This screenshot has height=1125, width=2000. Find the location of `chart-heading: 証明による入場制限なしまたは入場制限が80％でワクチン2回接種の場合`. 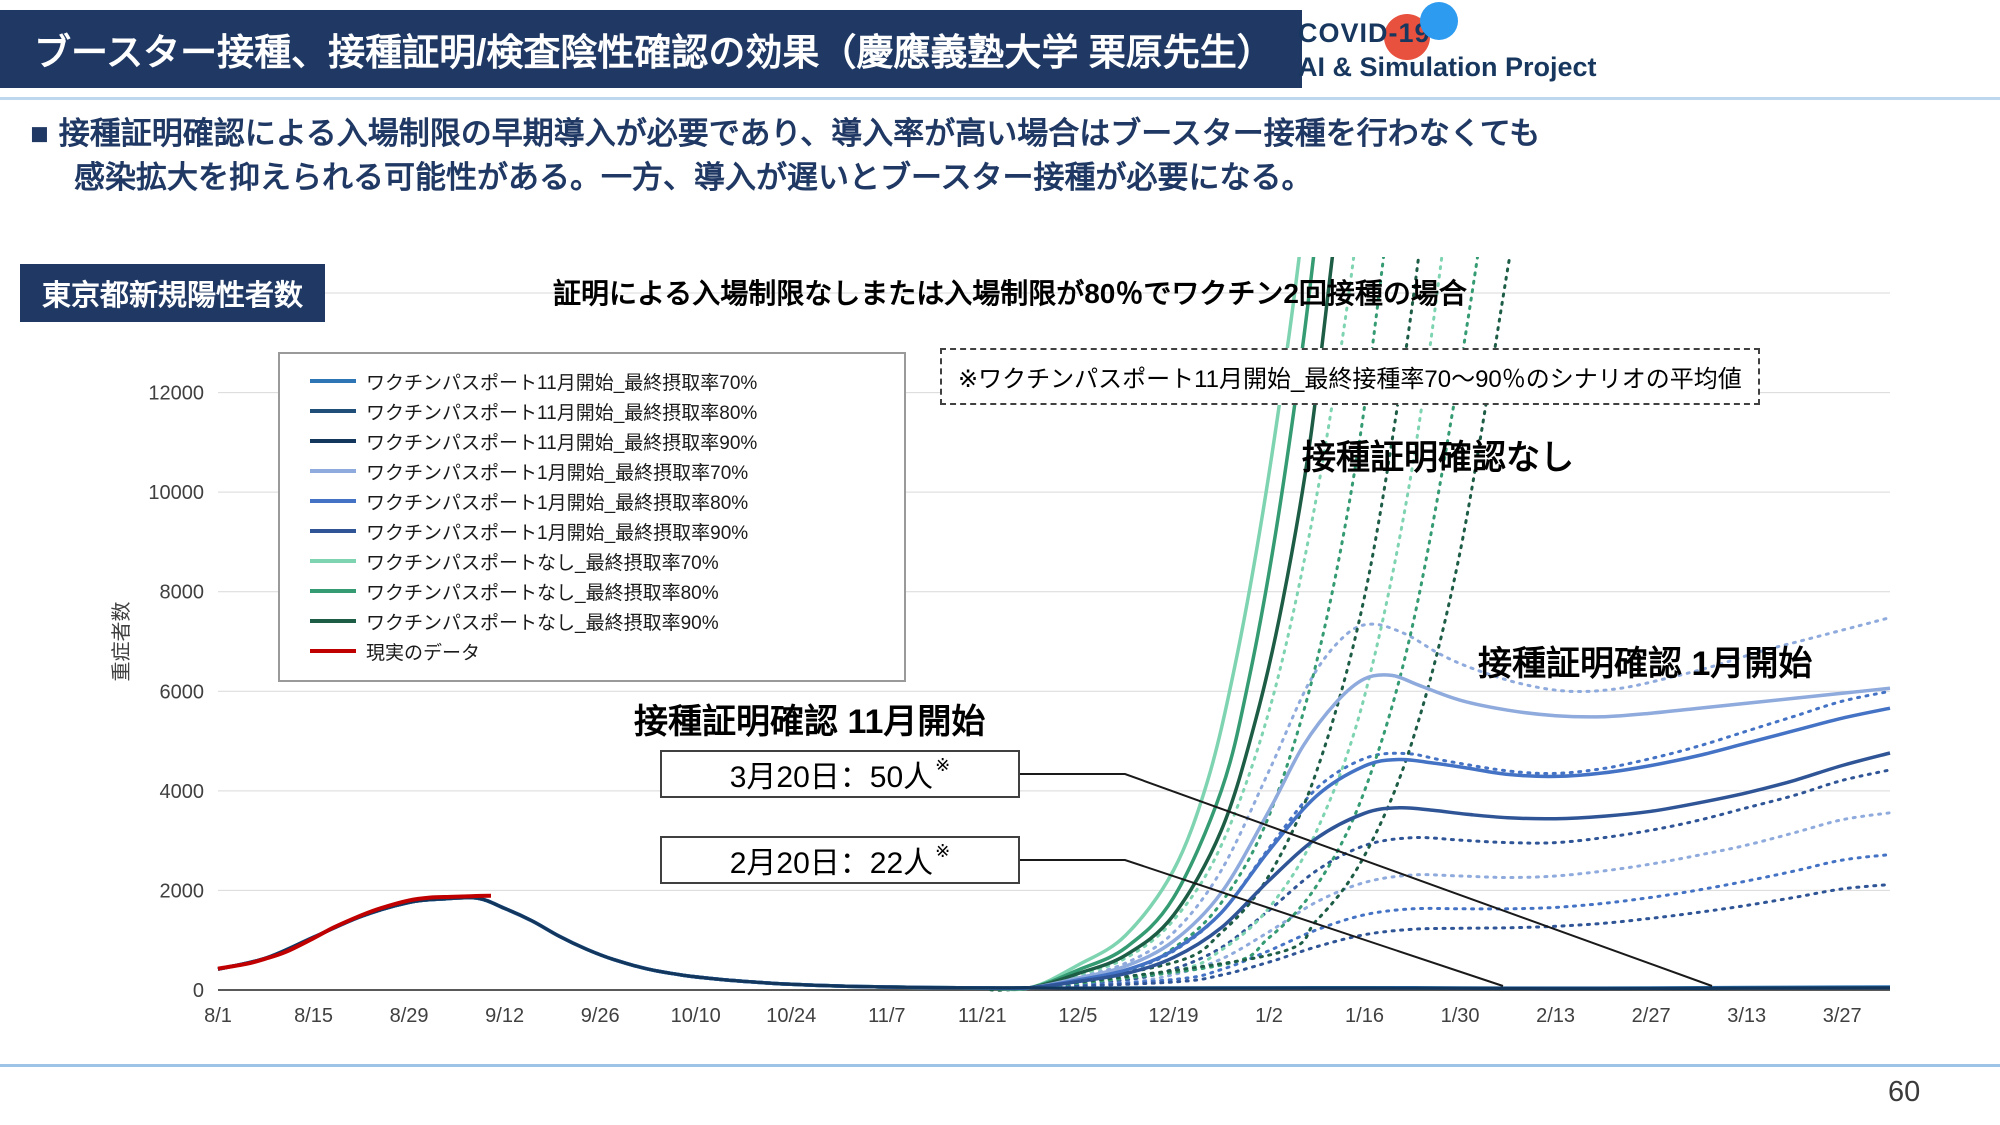

chart-heading: 証明による入場制限なしまたは入場制限が80％でワクチン2回接種の場合 is located at coordinates (1010, 293).